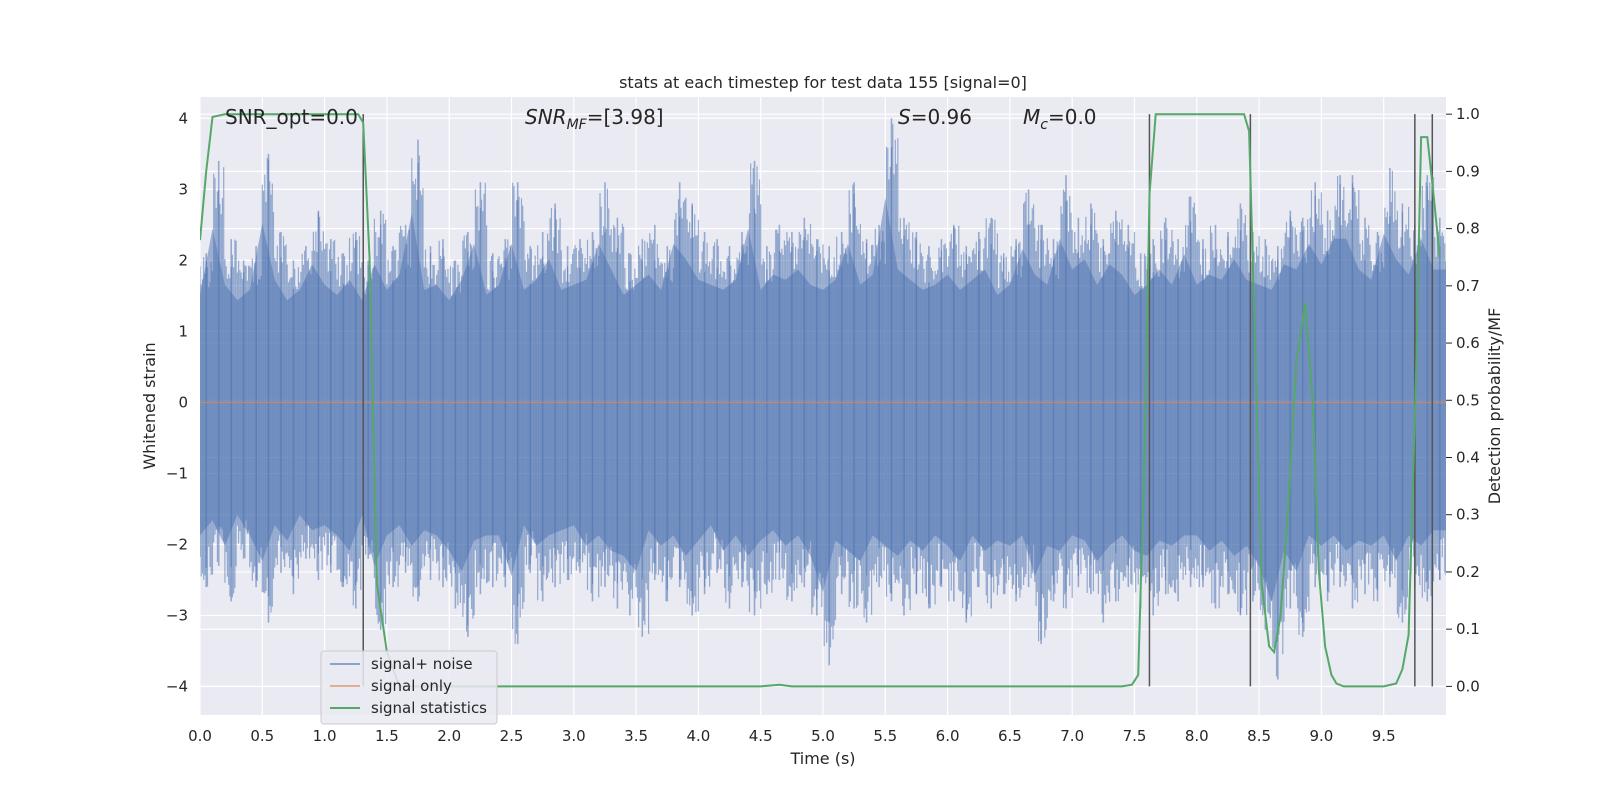 The width and height of the screenshot is (1600, 800). Describe the element at coordinates (325, 736) in the screenshot. I see `x-tick-label: 1.0` at that location.